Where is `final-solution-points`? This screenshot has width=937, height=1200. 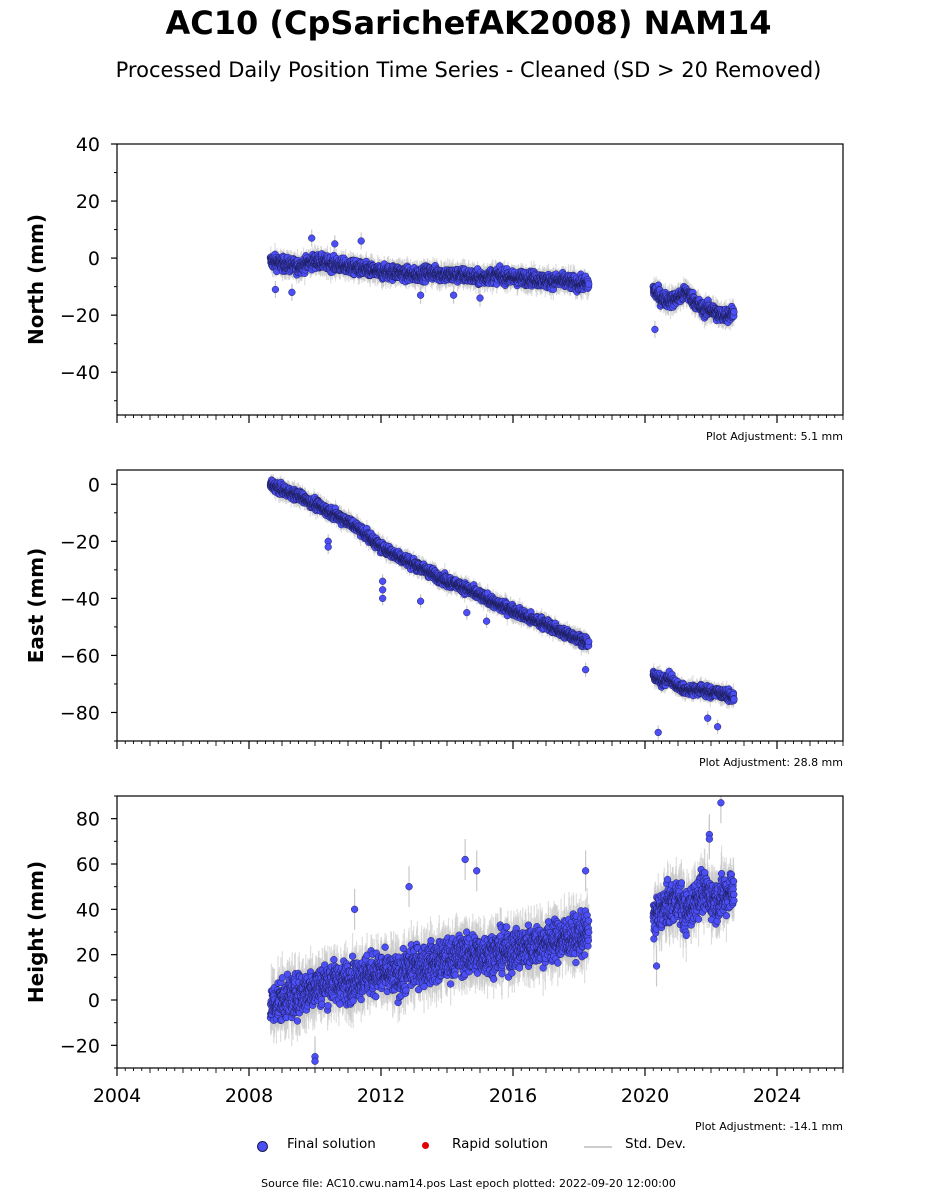
final-solution-points is located at coordinates (502, 284).